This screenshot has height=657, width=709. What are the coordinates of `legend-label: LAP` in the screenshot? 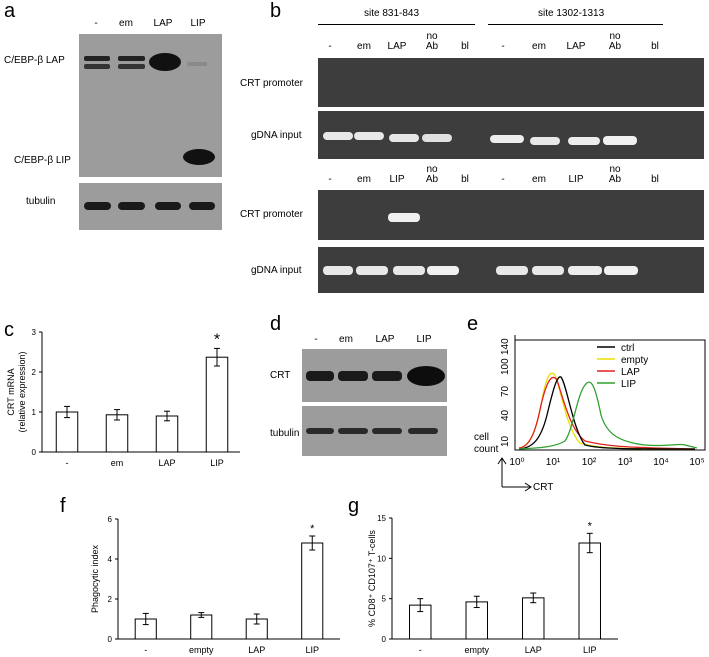 It's located at (630, 372).